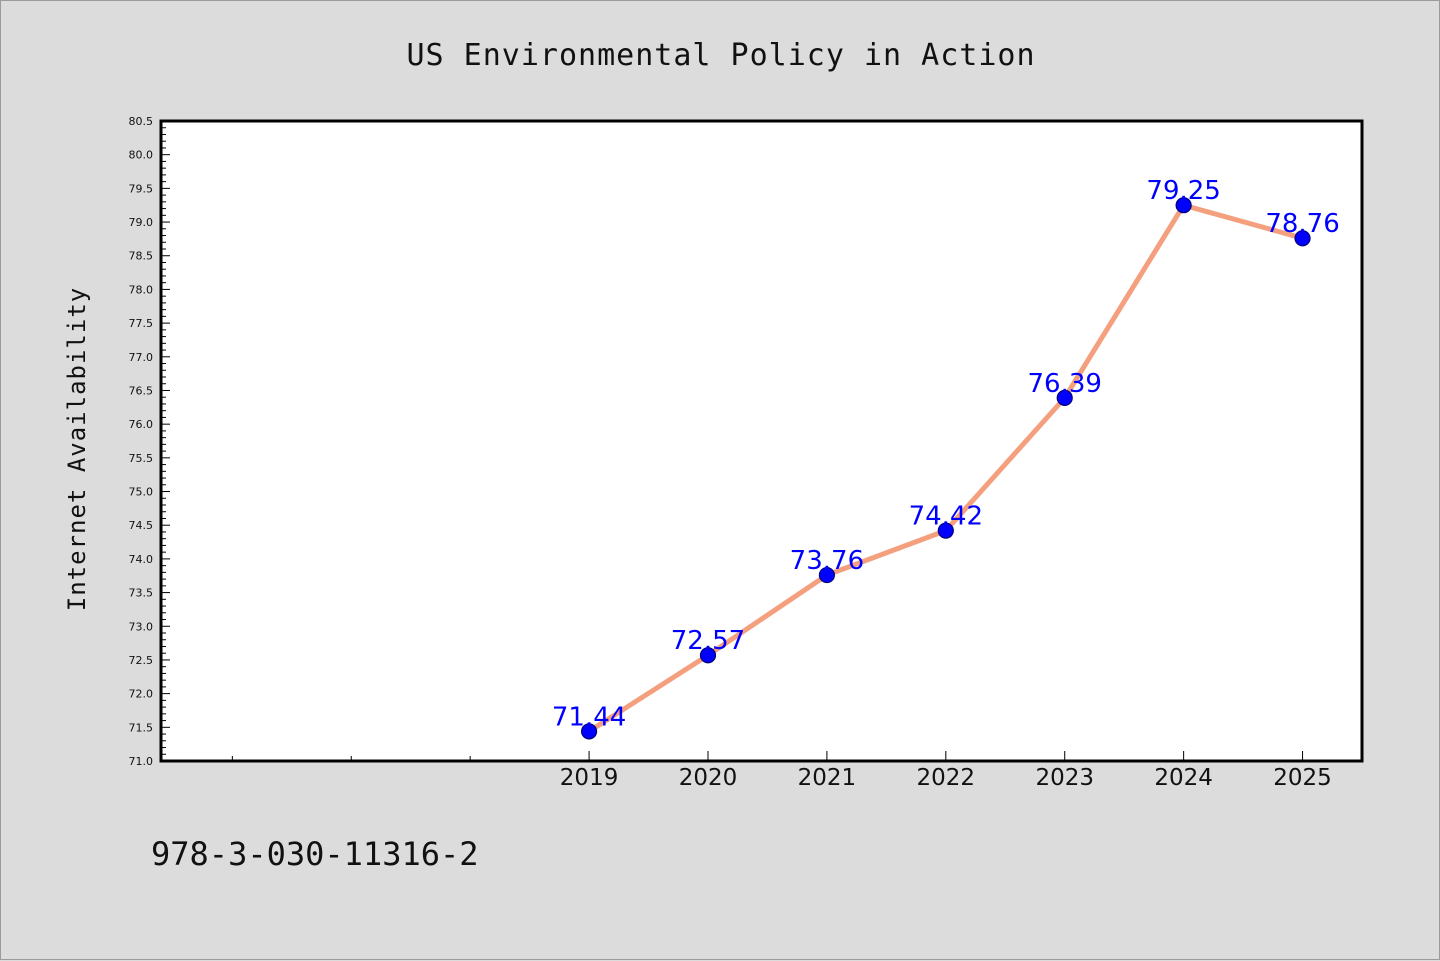  What do you see at coordinates (77, 449) in the screenshot?
I see `y-axis-label: Internet Availability` at bounding box center [77, 449].